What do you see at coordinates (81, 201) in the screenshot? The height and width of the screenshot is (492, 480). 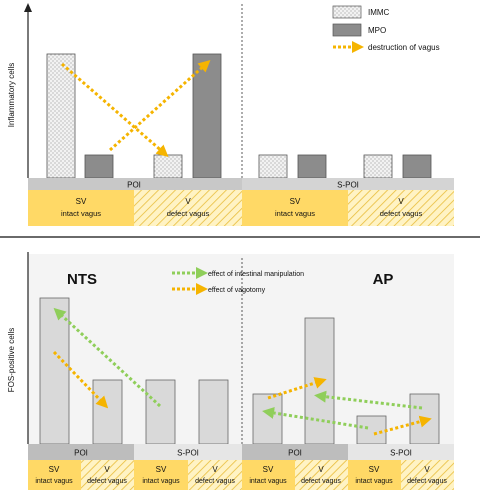 I see `top-poi-sv-label: SV` at bounding box center [81, 201].